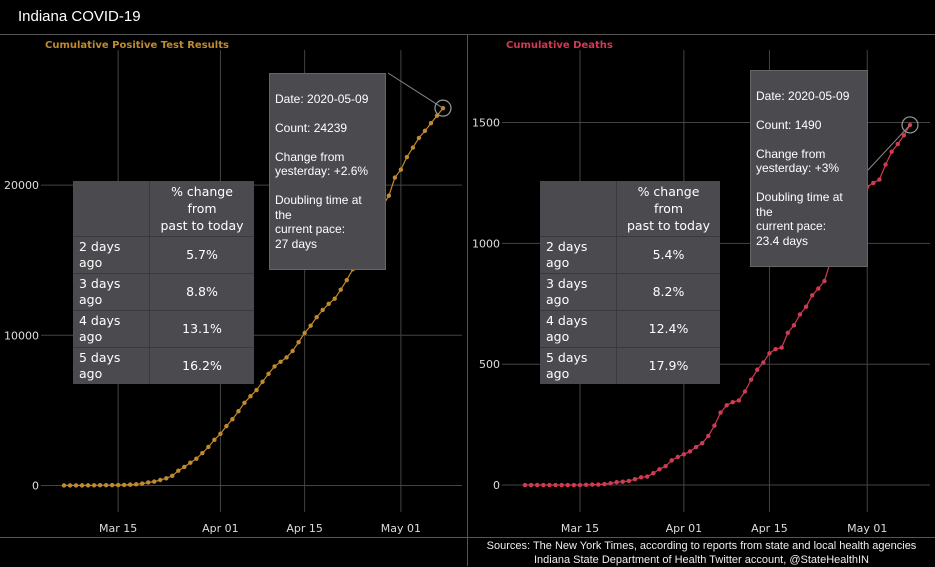 The width and height of the screenshot is (935, 567). I want to click on table-row: 3 days ago 8.2%, so click(630, 292).